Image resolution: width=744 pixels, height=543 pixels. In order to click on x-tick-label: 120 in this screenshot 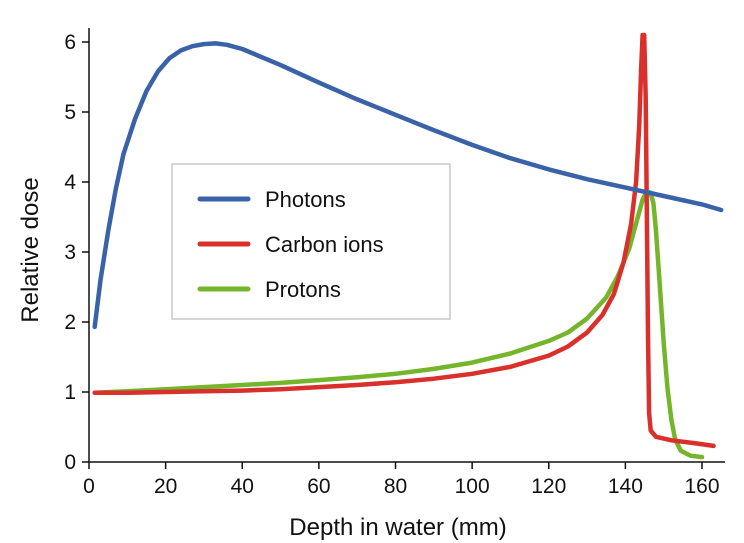, I will do `click(548, 486)`.